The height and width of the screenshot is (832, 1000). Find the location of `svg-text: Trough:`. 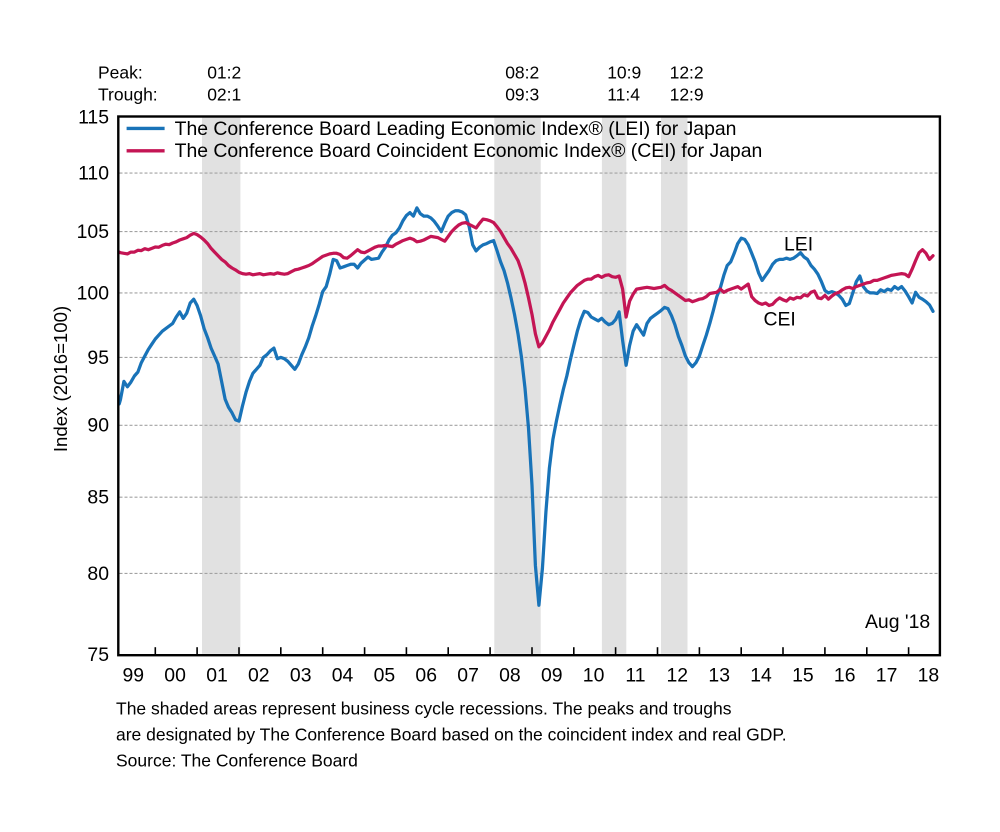

svg-text: Trough: is located at coordinates (128, 95).